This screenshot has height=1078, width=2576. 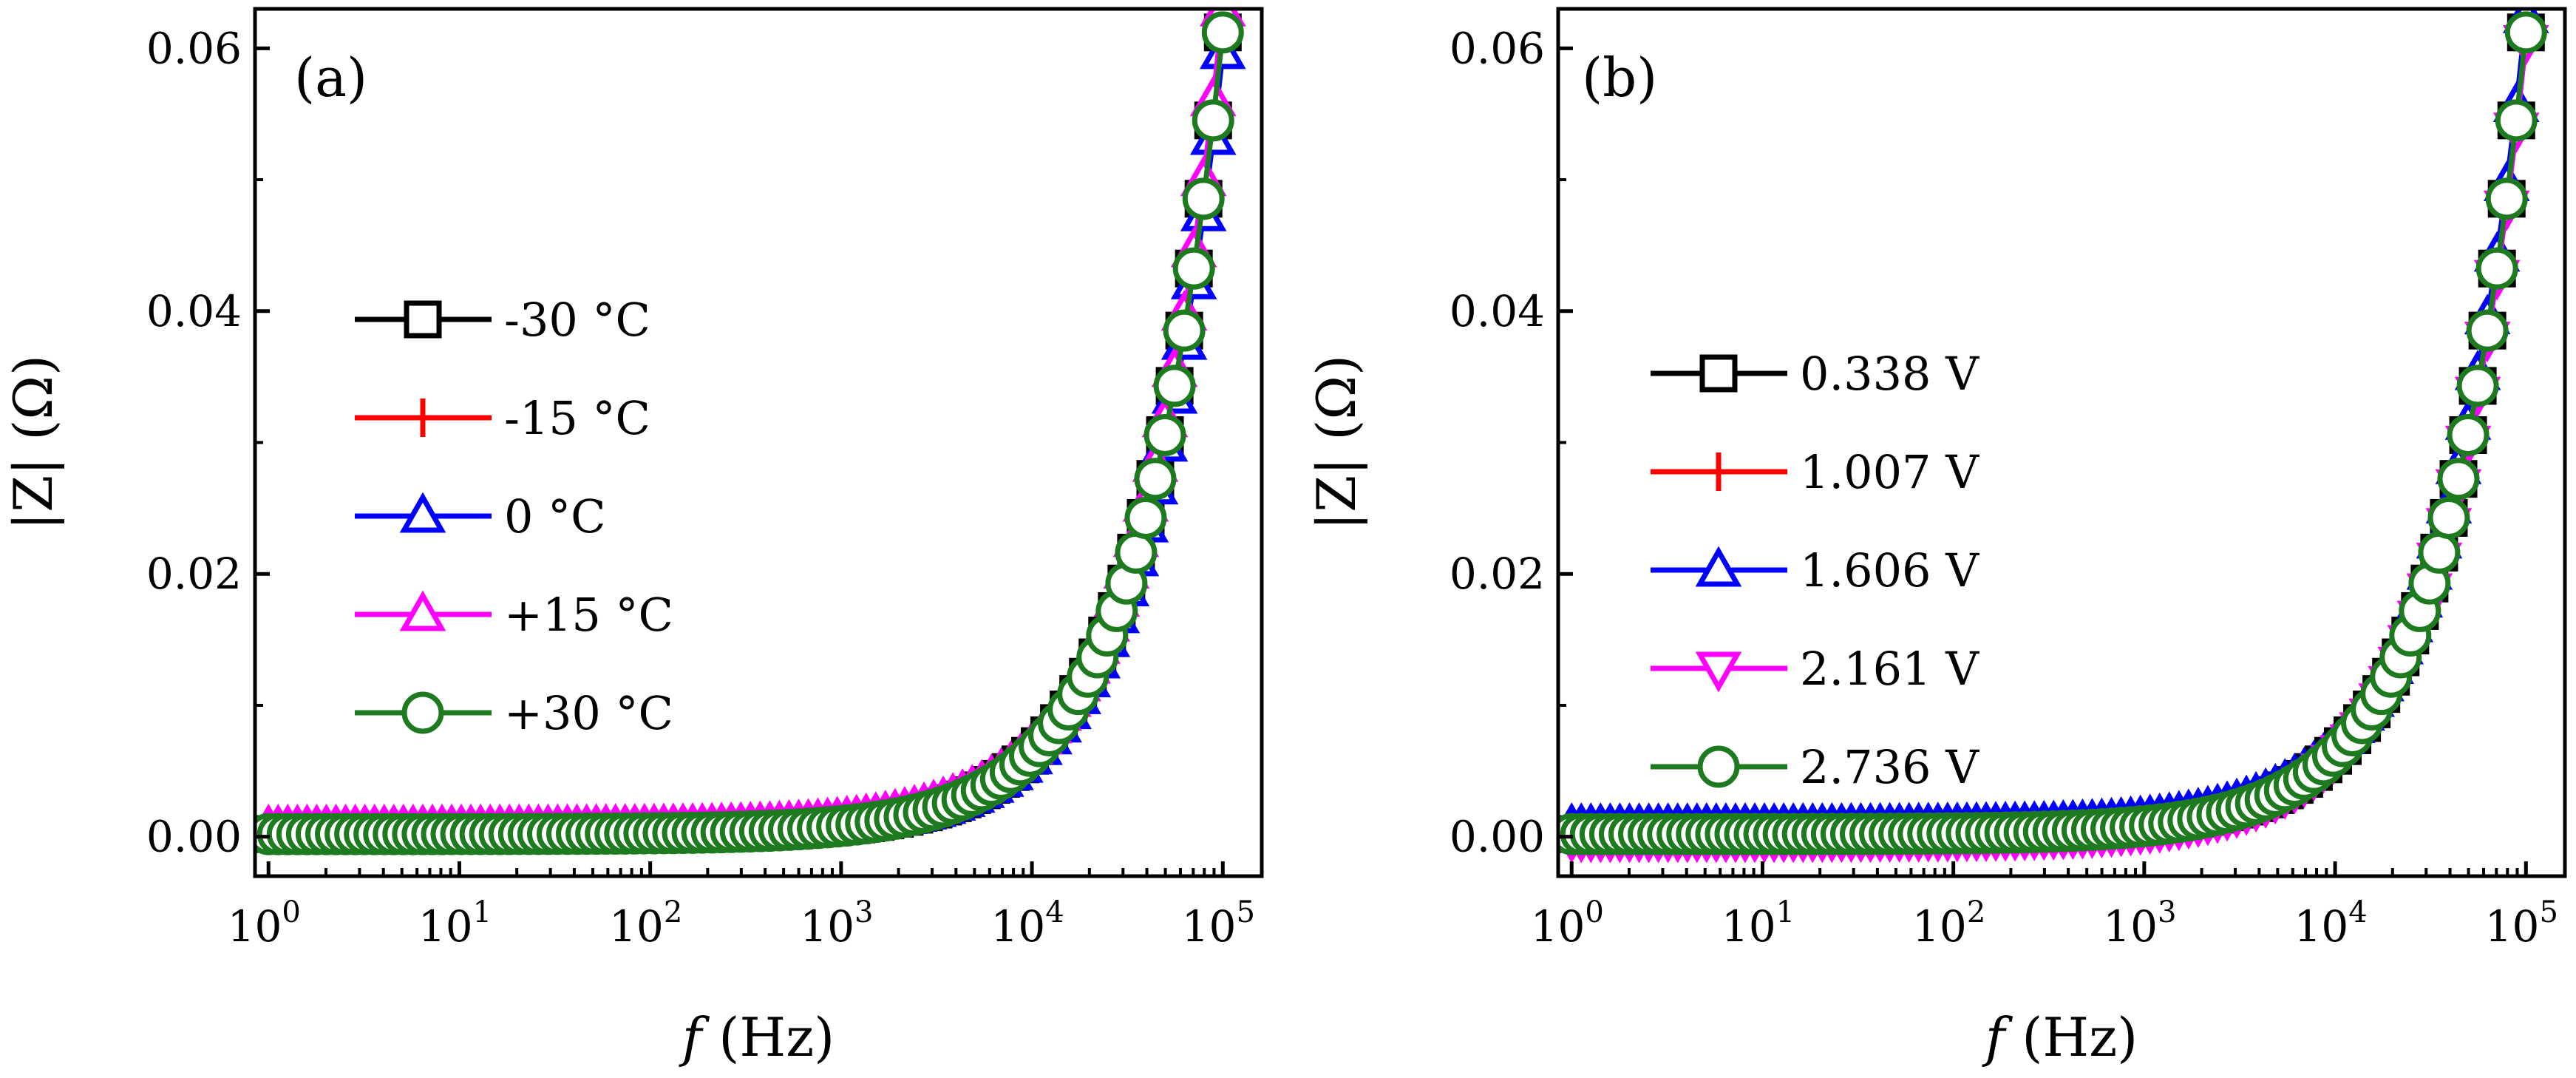 I want to click on legend-label: 0.338 V, so click(x=1889, y=374).